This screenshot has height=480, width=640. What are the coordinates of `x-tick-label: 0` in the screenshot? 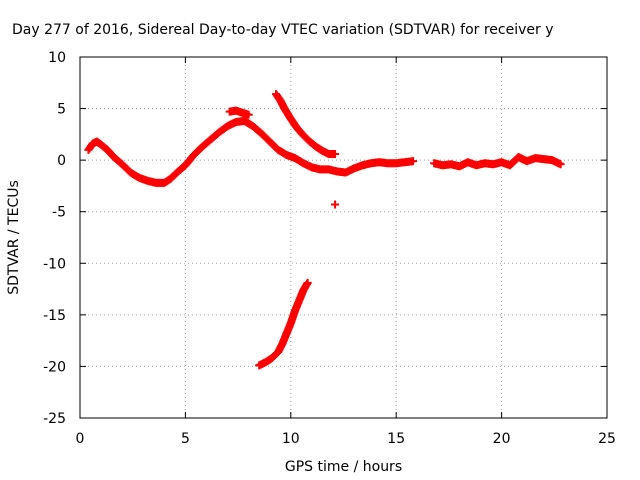 It's located at (80, 439).